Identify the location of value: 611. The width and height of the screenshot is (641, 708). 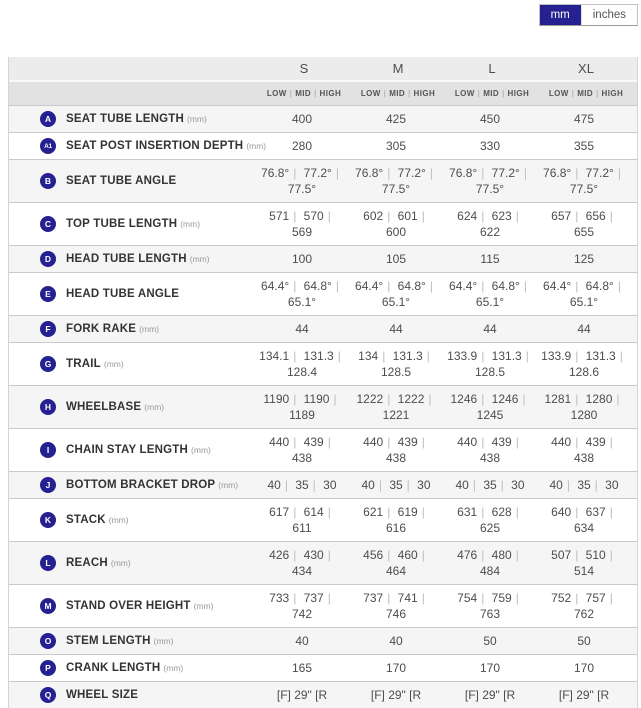
(302, 528).